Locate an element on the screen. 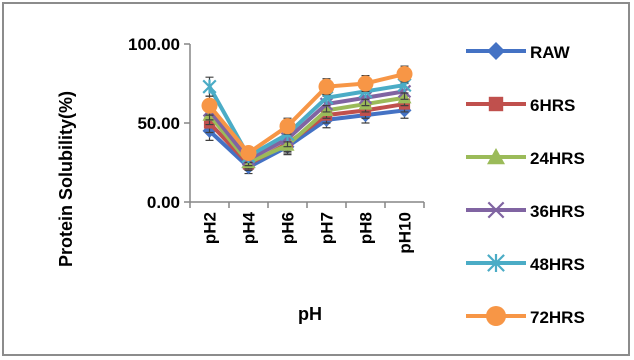 This screenshot has height=360, width=634. legend-label: 48HRS is located at coordinates (557, 264).